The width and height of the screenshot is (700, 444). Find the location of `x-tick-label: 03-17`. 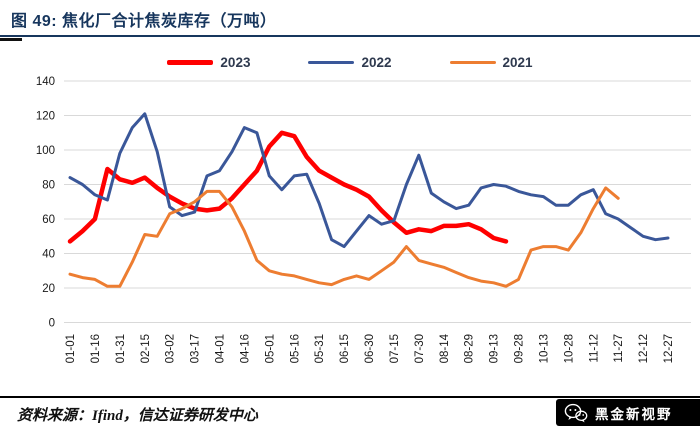

x-tick-label: 03-17 is located at coordinates (196, 348).